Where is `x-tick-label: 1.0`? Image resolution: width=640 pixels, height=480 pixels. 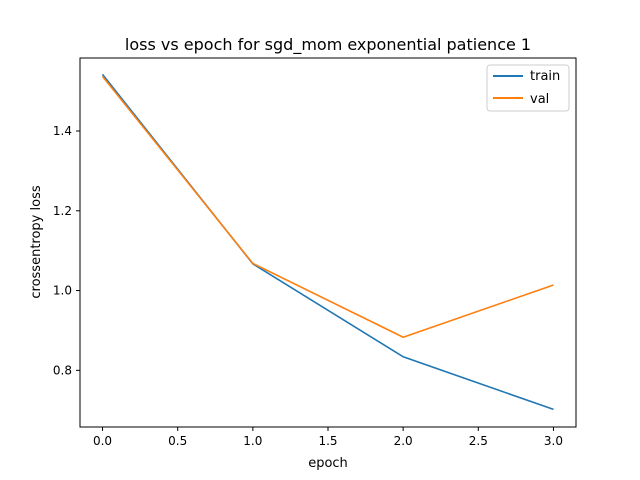
x-tick-label: 1.0 is located at coordinates (252, 441).